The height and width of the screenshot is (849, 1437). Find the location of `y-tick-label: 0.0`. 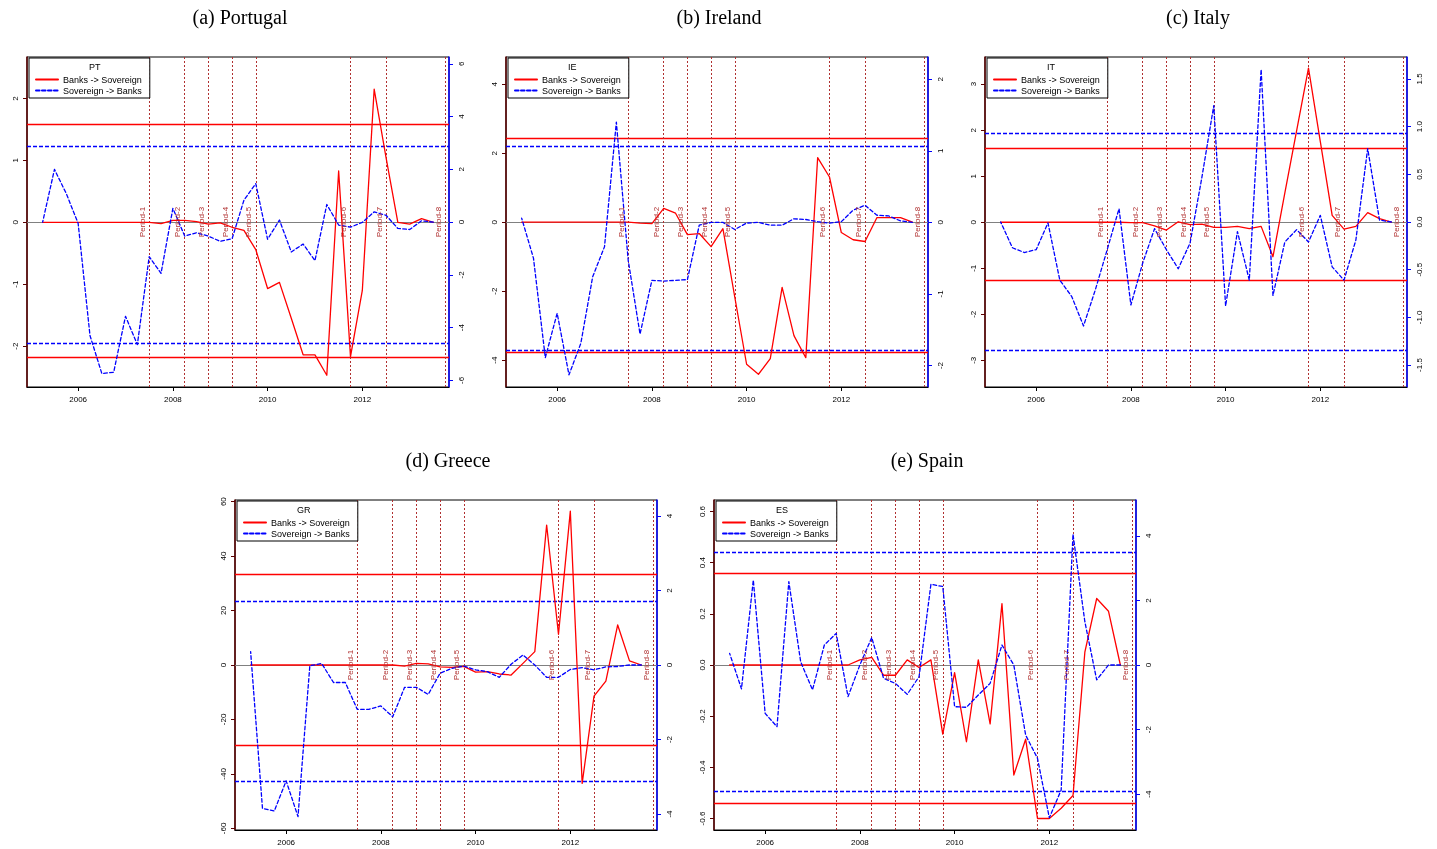

y-tick-label: 0.0 is located at coordinates (702, 664).